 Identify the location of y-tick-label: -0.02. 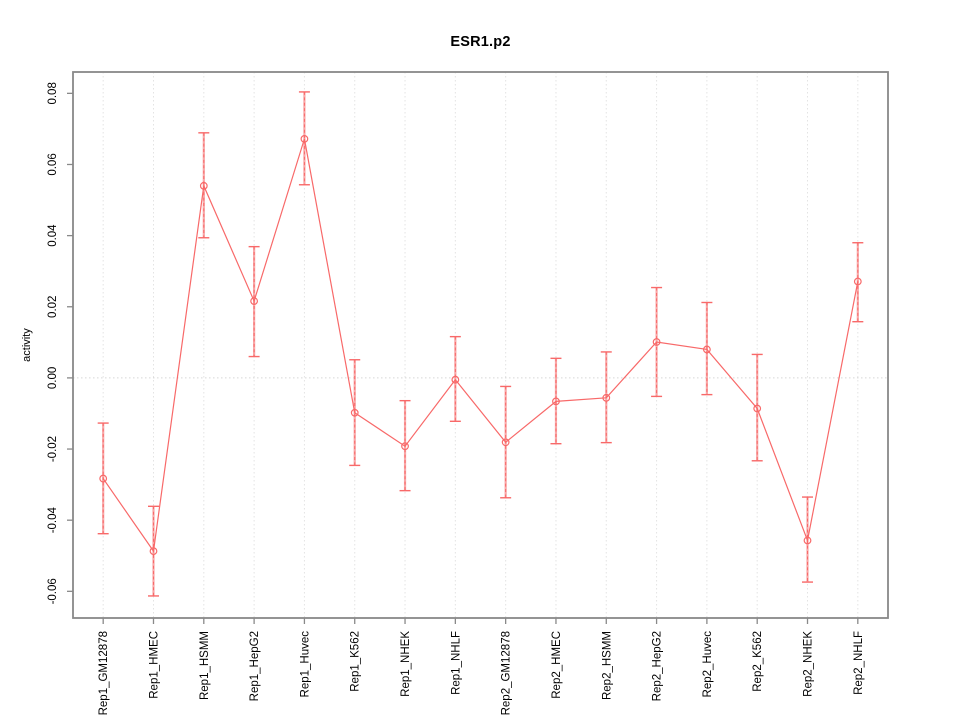
(53, 449).